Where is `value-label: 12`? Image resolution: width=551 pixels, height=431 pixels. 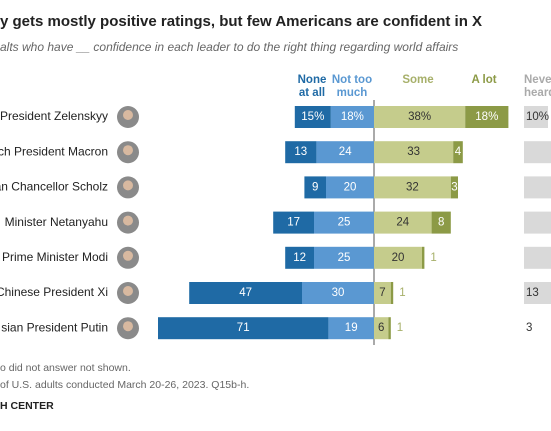
value-label: 12 is located at coordinates (299, 258).